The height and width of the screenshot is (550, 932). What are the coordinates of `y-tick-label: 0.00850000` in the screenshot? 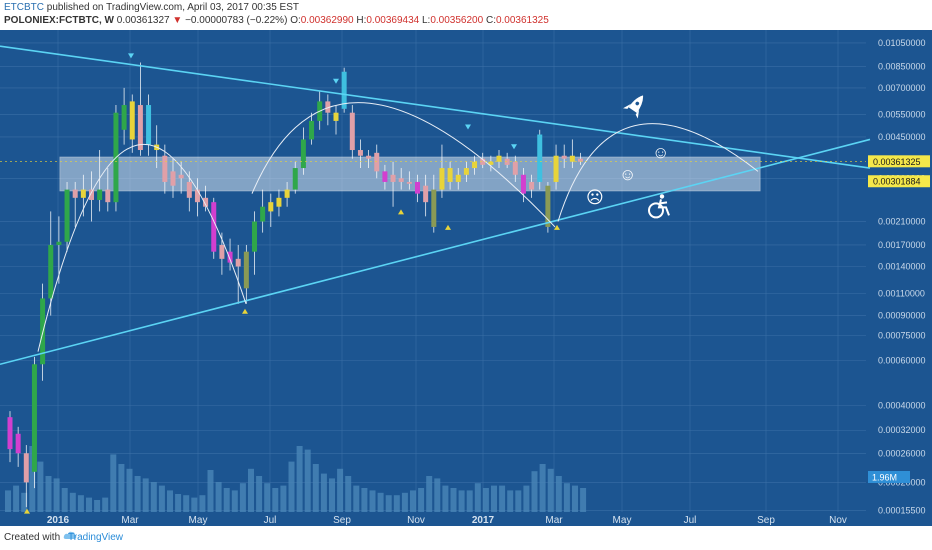 It's located at (902, 66).